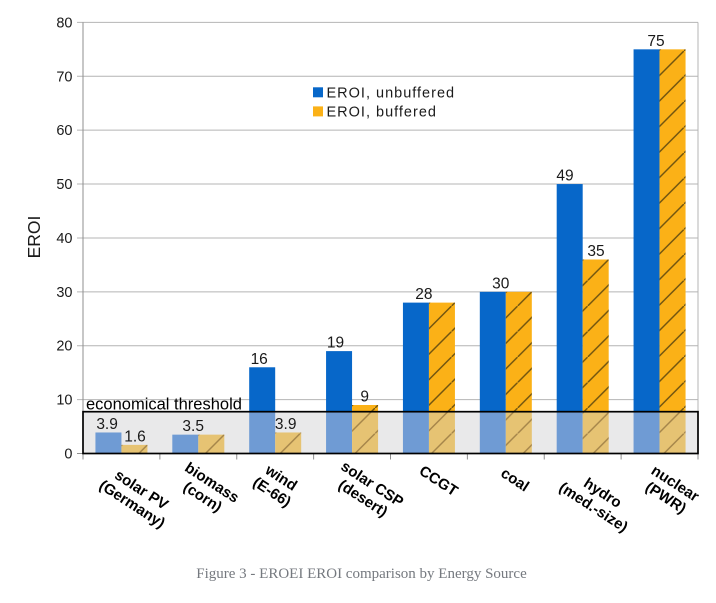 The image size is (716, 603). What do you see at coordinates (655, 41) in the screenshot?
I see `svg-text: 75` at bounding box center [655, 41].